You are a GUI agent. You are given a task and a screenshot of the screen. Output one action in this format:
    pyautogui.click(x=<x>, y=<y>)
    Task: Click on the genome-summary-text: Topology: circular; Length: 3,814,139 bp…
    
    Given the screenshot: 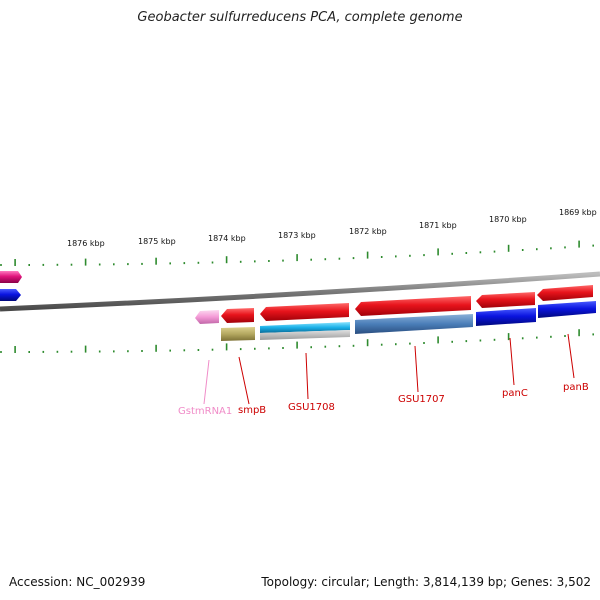 What is the action you would take?
    pyautogui.click(x=426, y=582)
    